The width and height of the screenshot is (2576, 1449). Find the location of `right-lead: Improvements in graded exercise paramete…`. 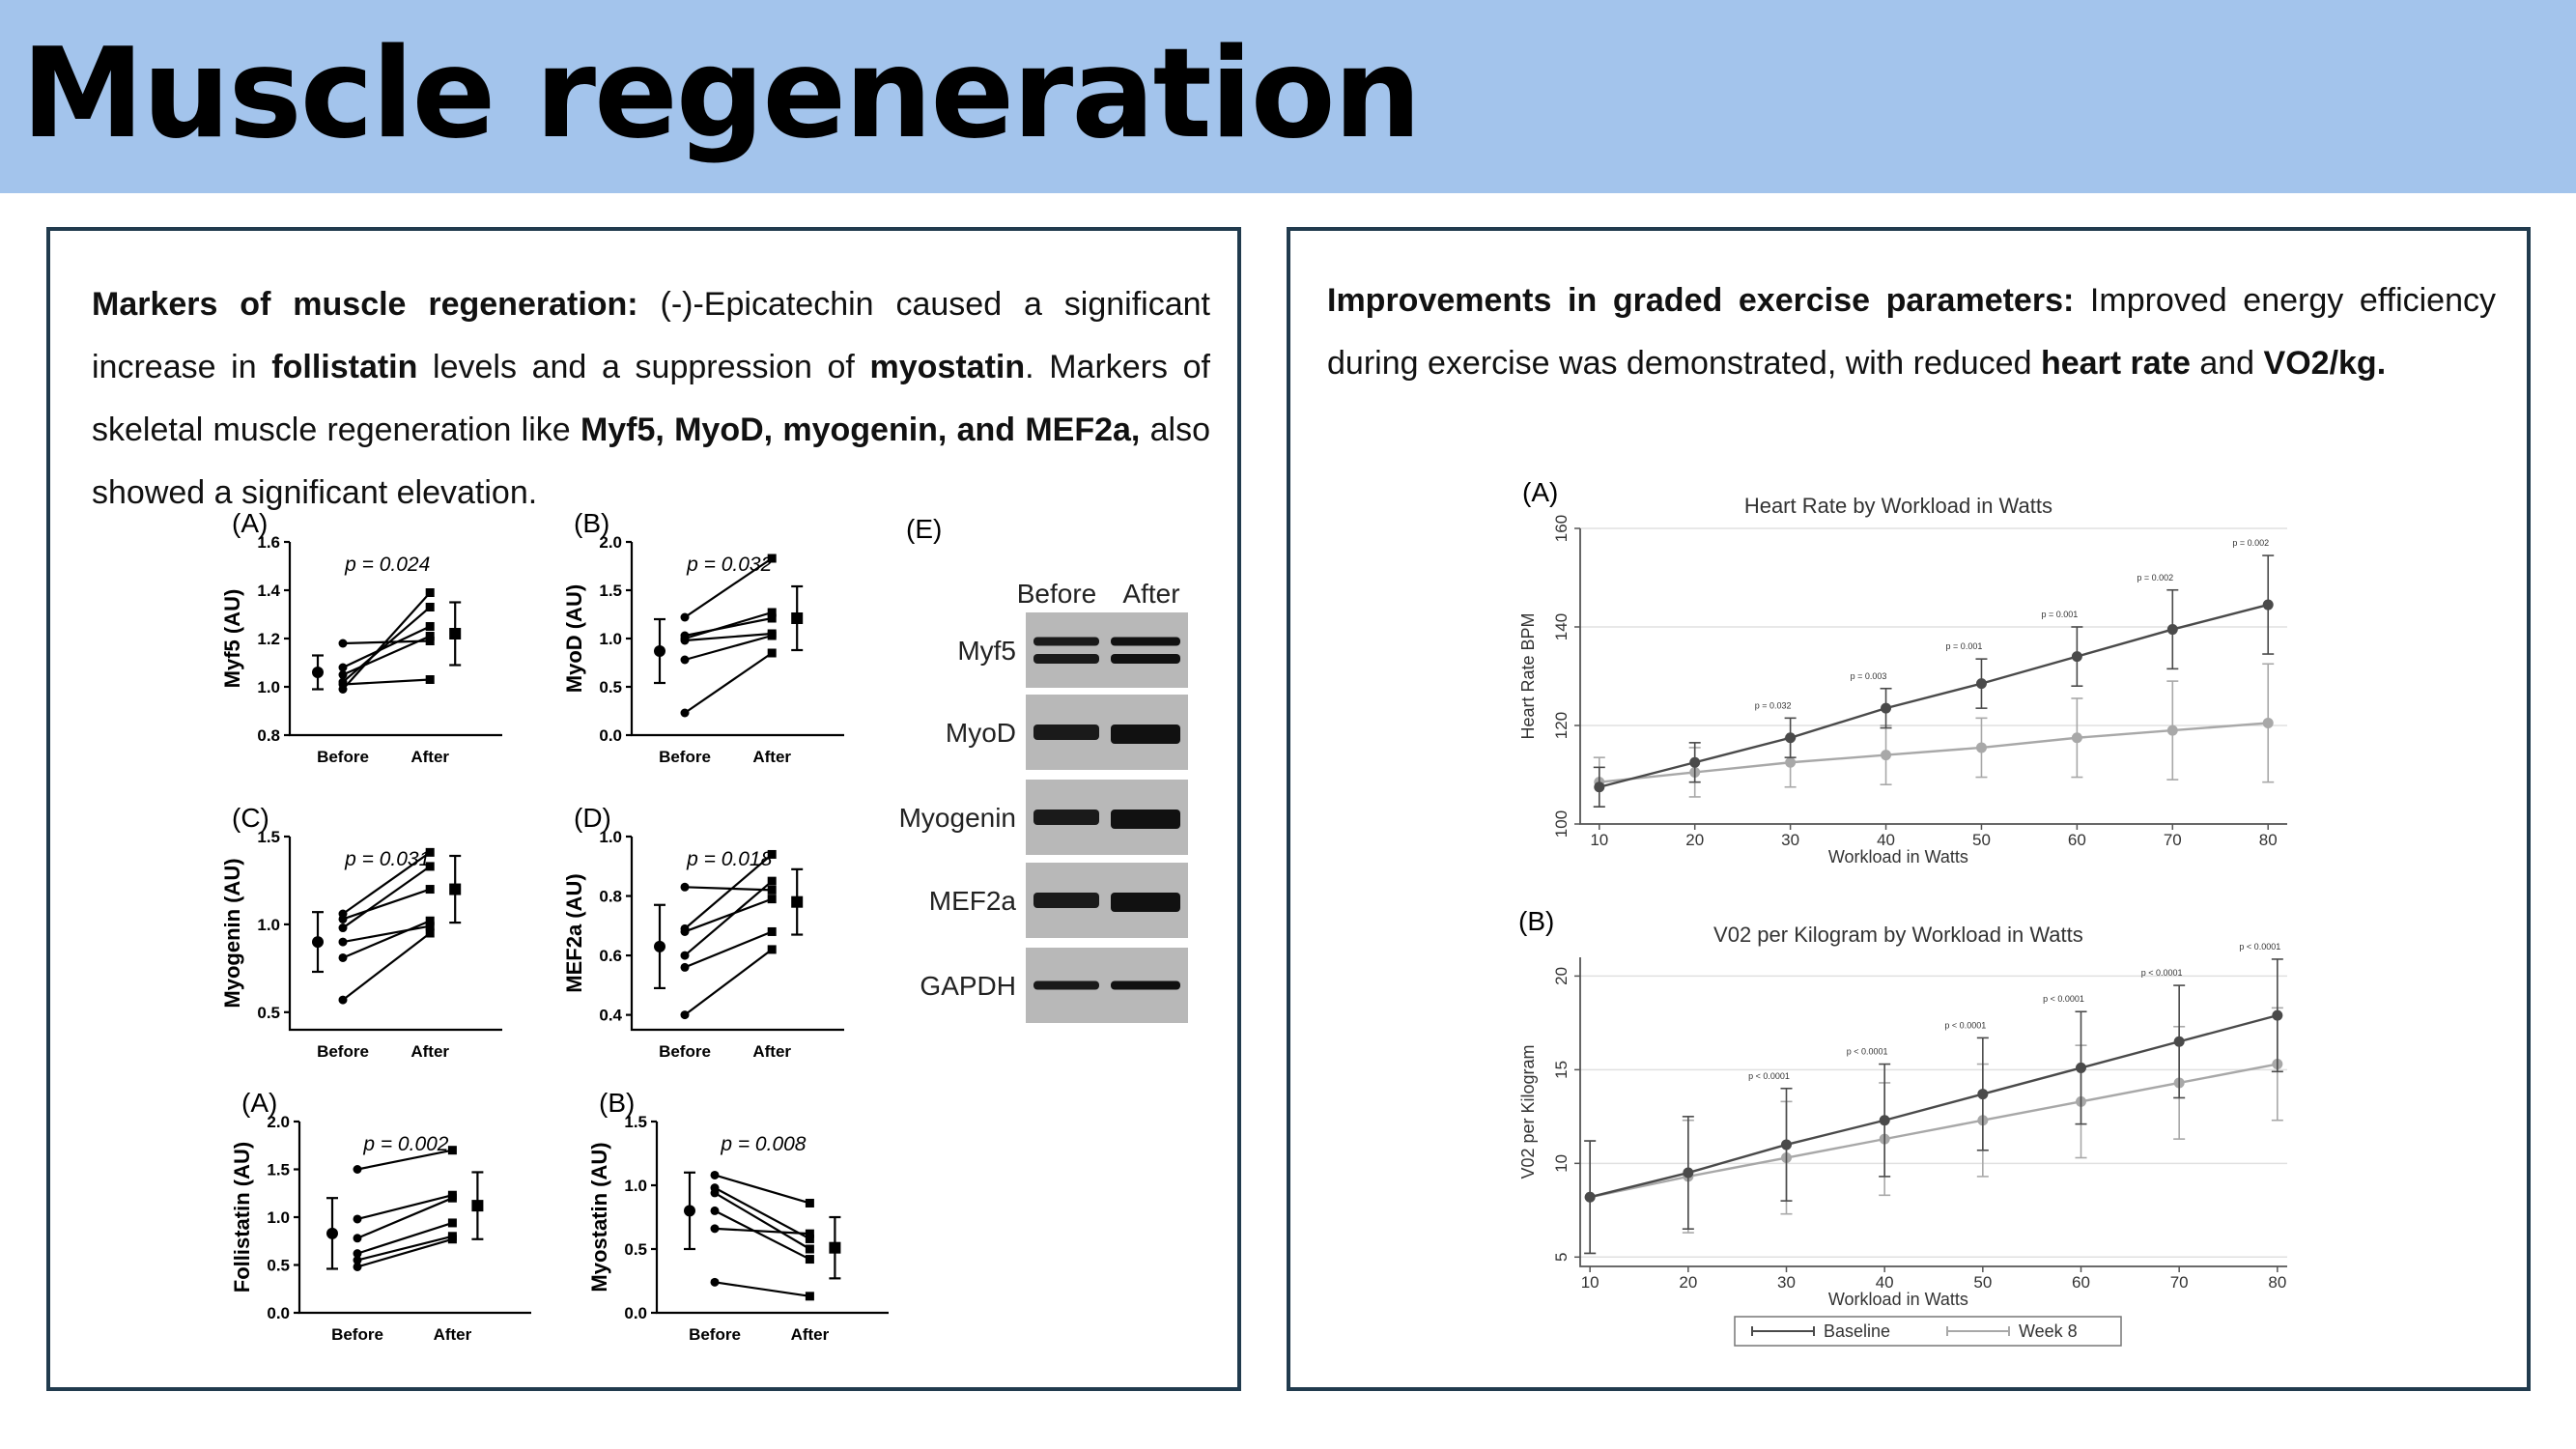

right-lead: Improvements in graded exercise paramete… is located at coordinates (1701, 300).